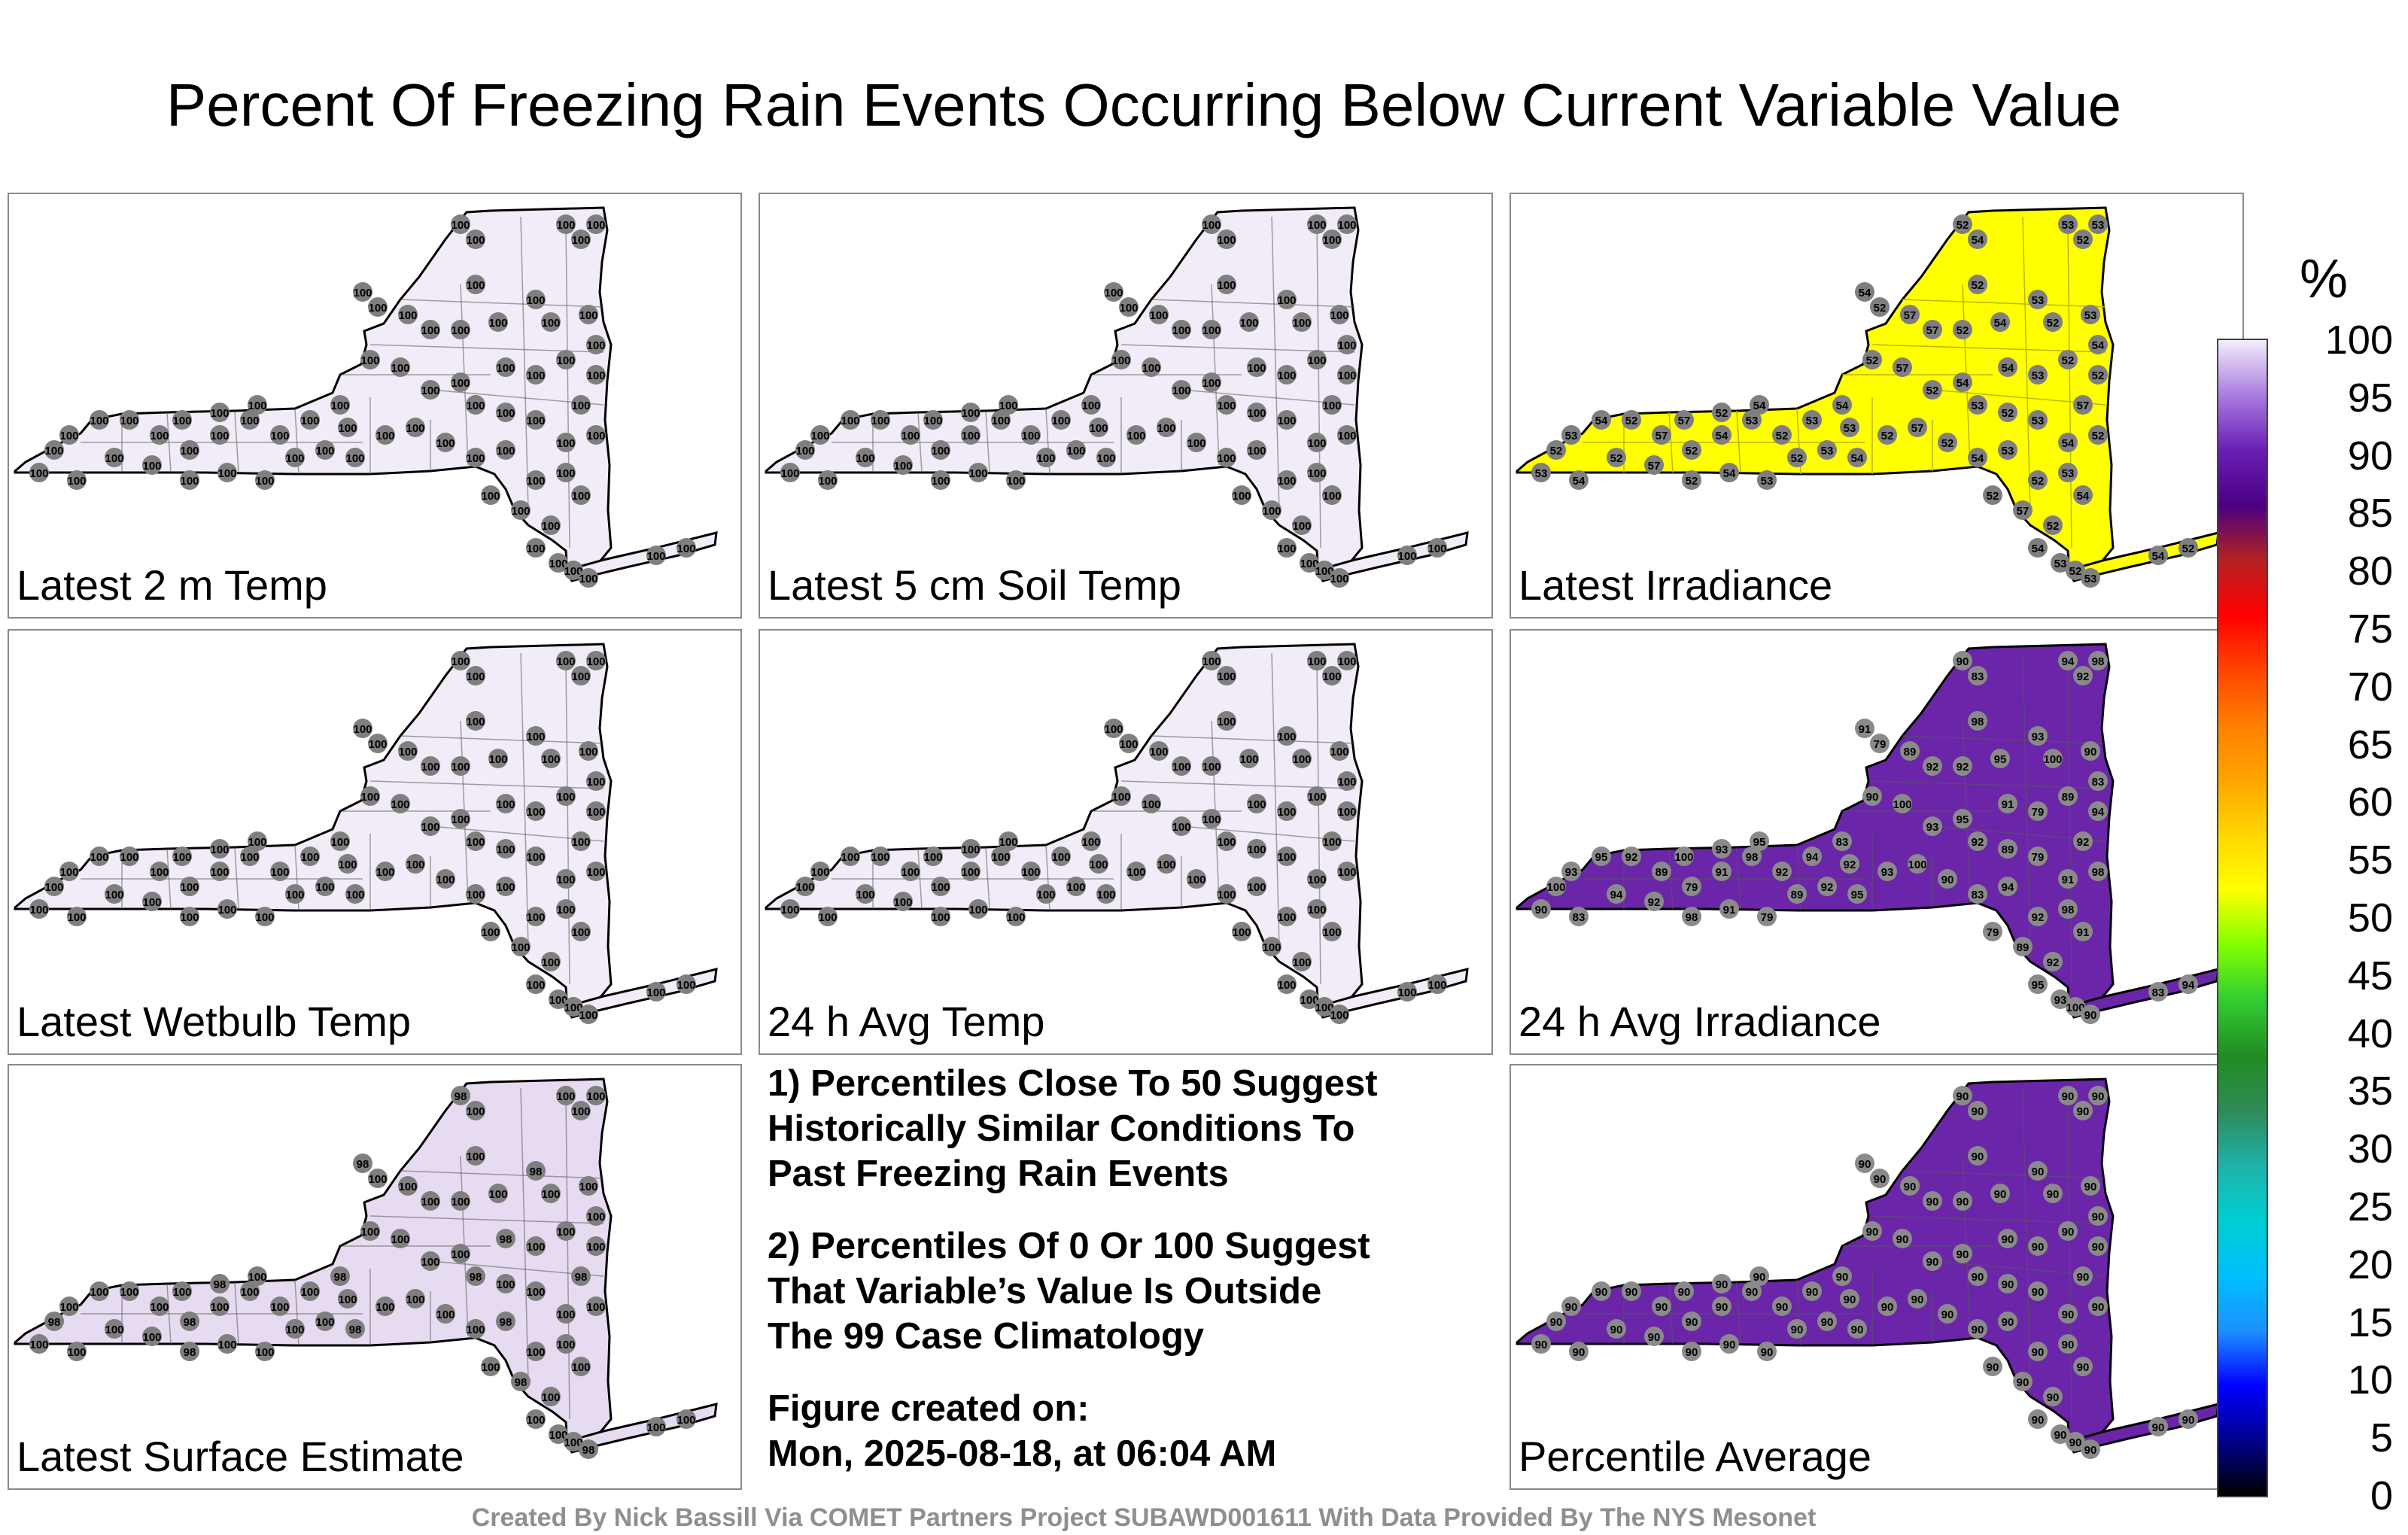 This screenshot has height=1535, width=2408. I want to click on station-marker: 95, so click(1857, 894).